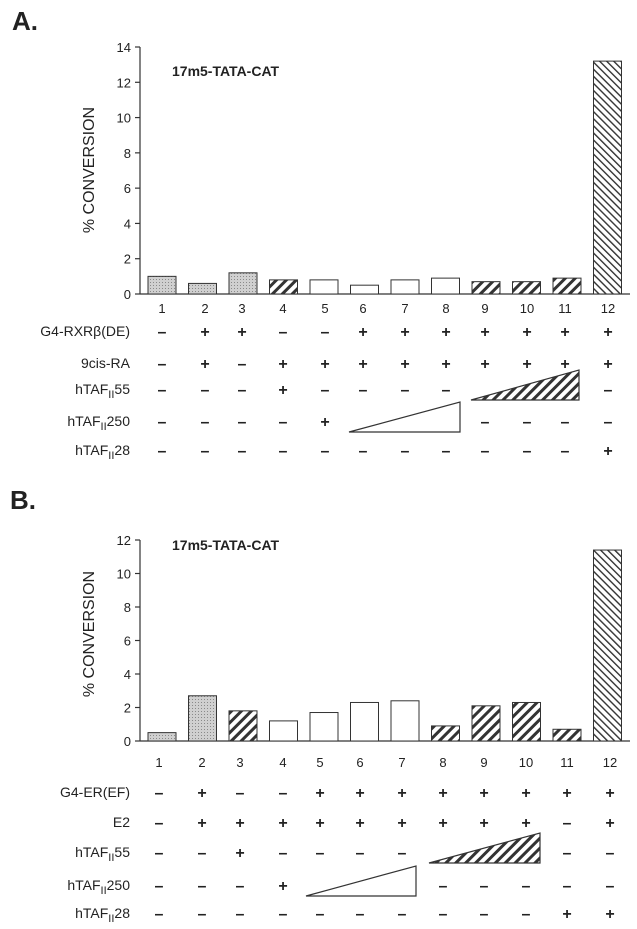  Describe the element at coordinates (95, 792) in the screenshot. I see `panel-b-condition-label: G4-ER(EF)` at that location.